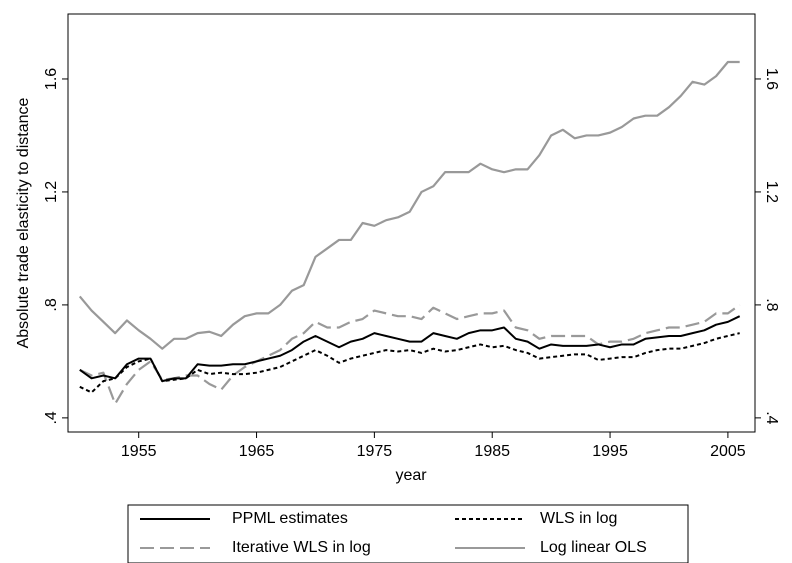 The image size is (792, 563). I want to click on legend-label: Log linear OLS, so click(593, 547).